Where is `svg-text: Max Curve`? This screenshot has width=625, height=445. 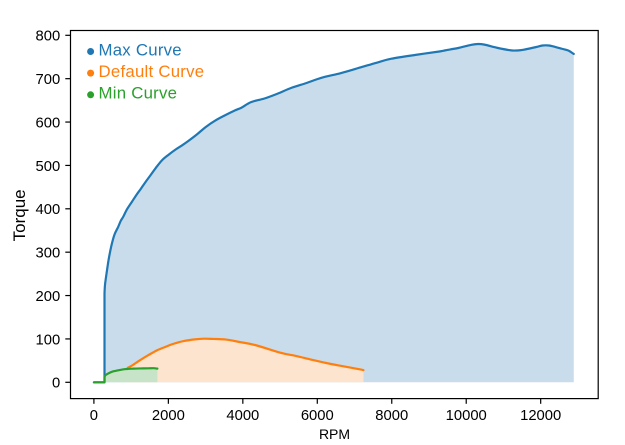 svg-text: Max Curve is located at coordinates (140, 50).